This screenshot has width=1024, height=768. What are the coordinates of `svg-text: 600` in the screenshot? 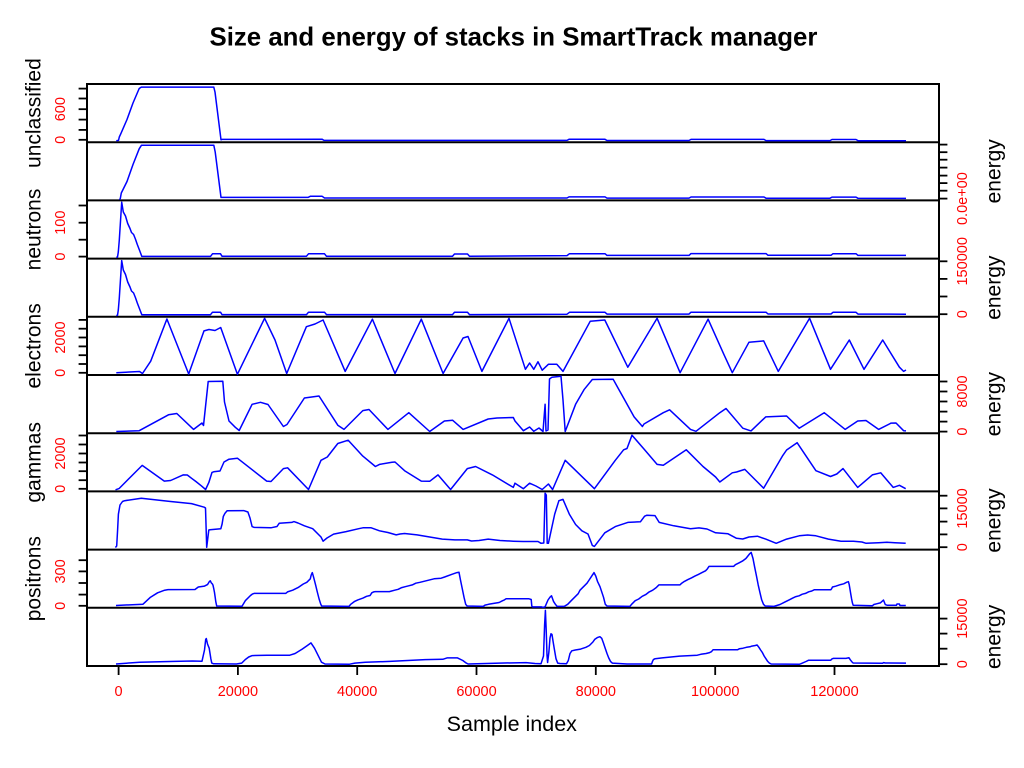 It's located at (61, 109).